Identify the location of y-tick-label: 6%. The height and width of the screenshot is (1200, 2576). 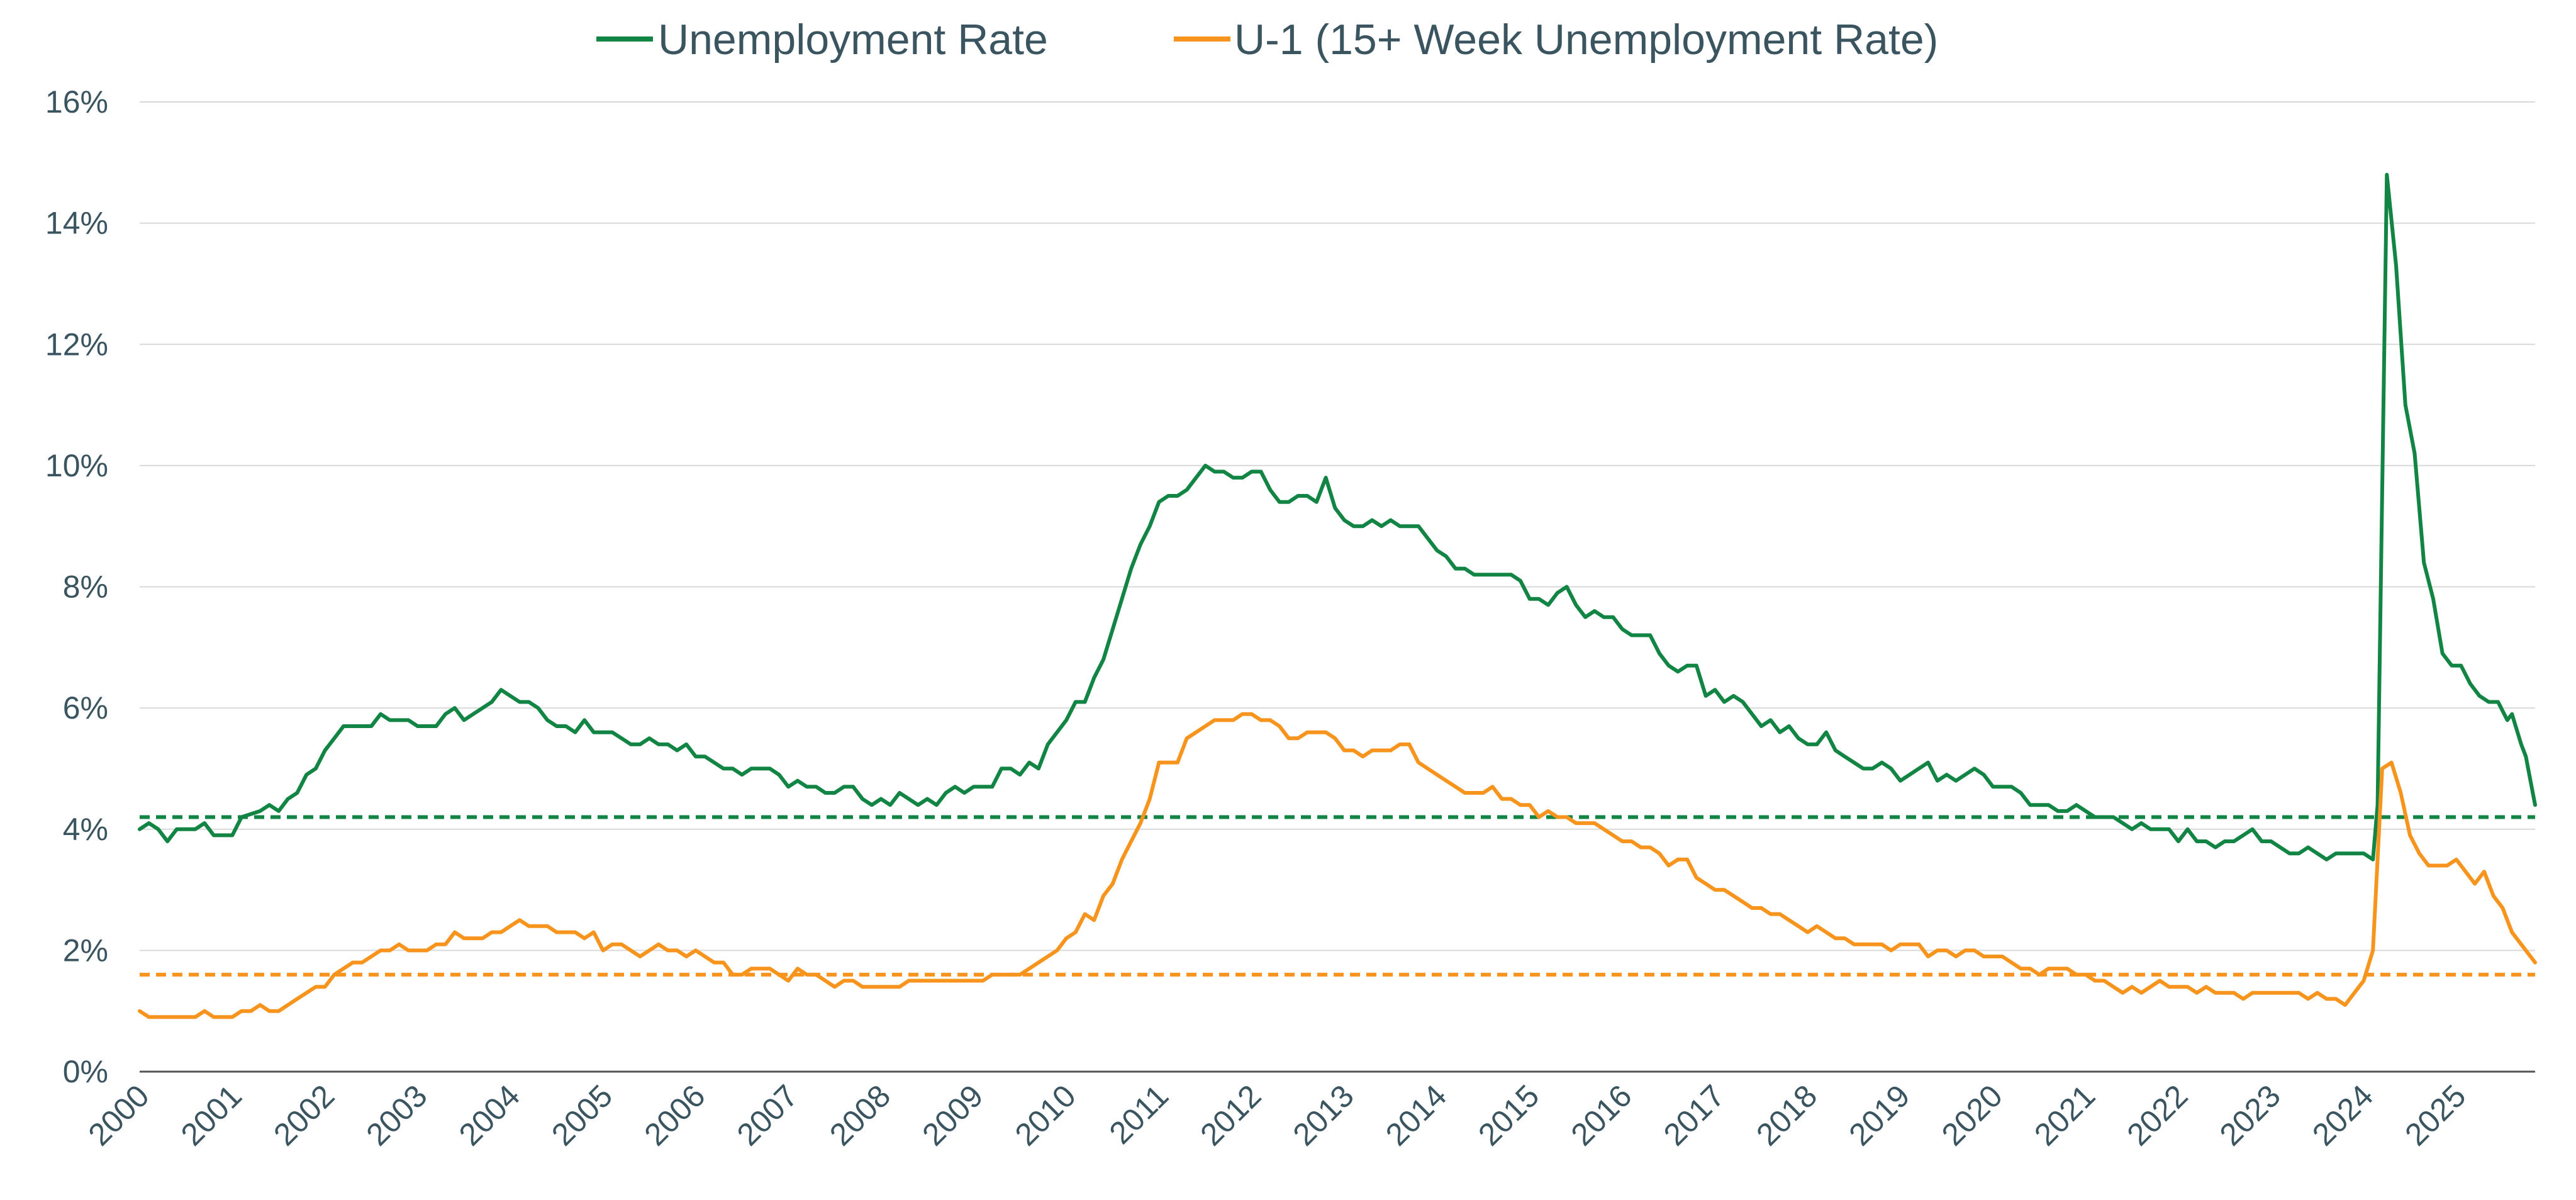
(85, 708).